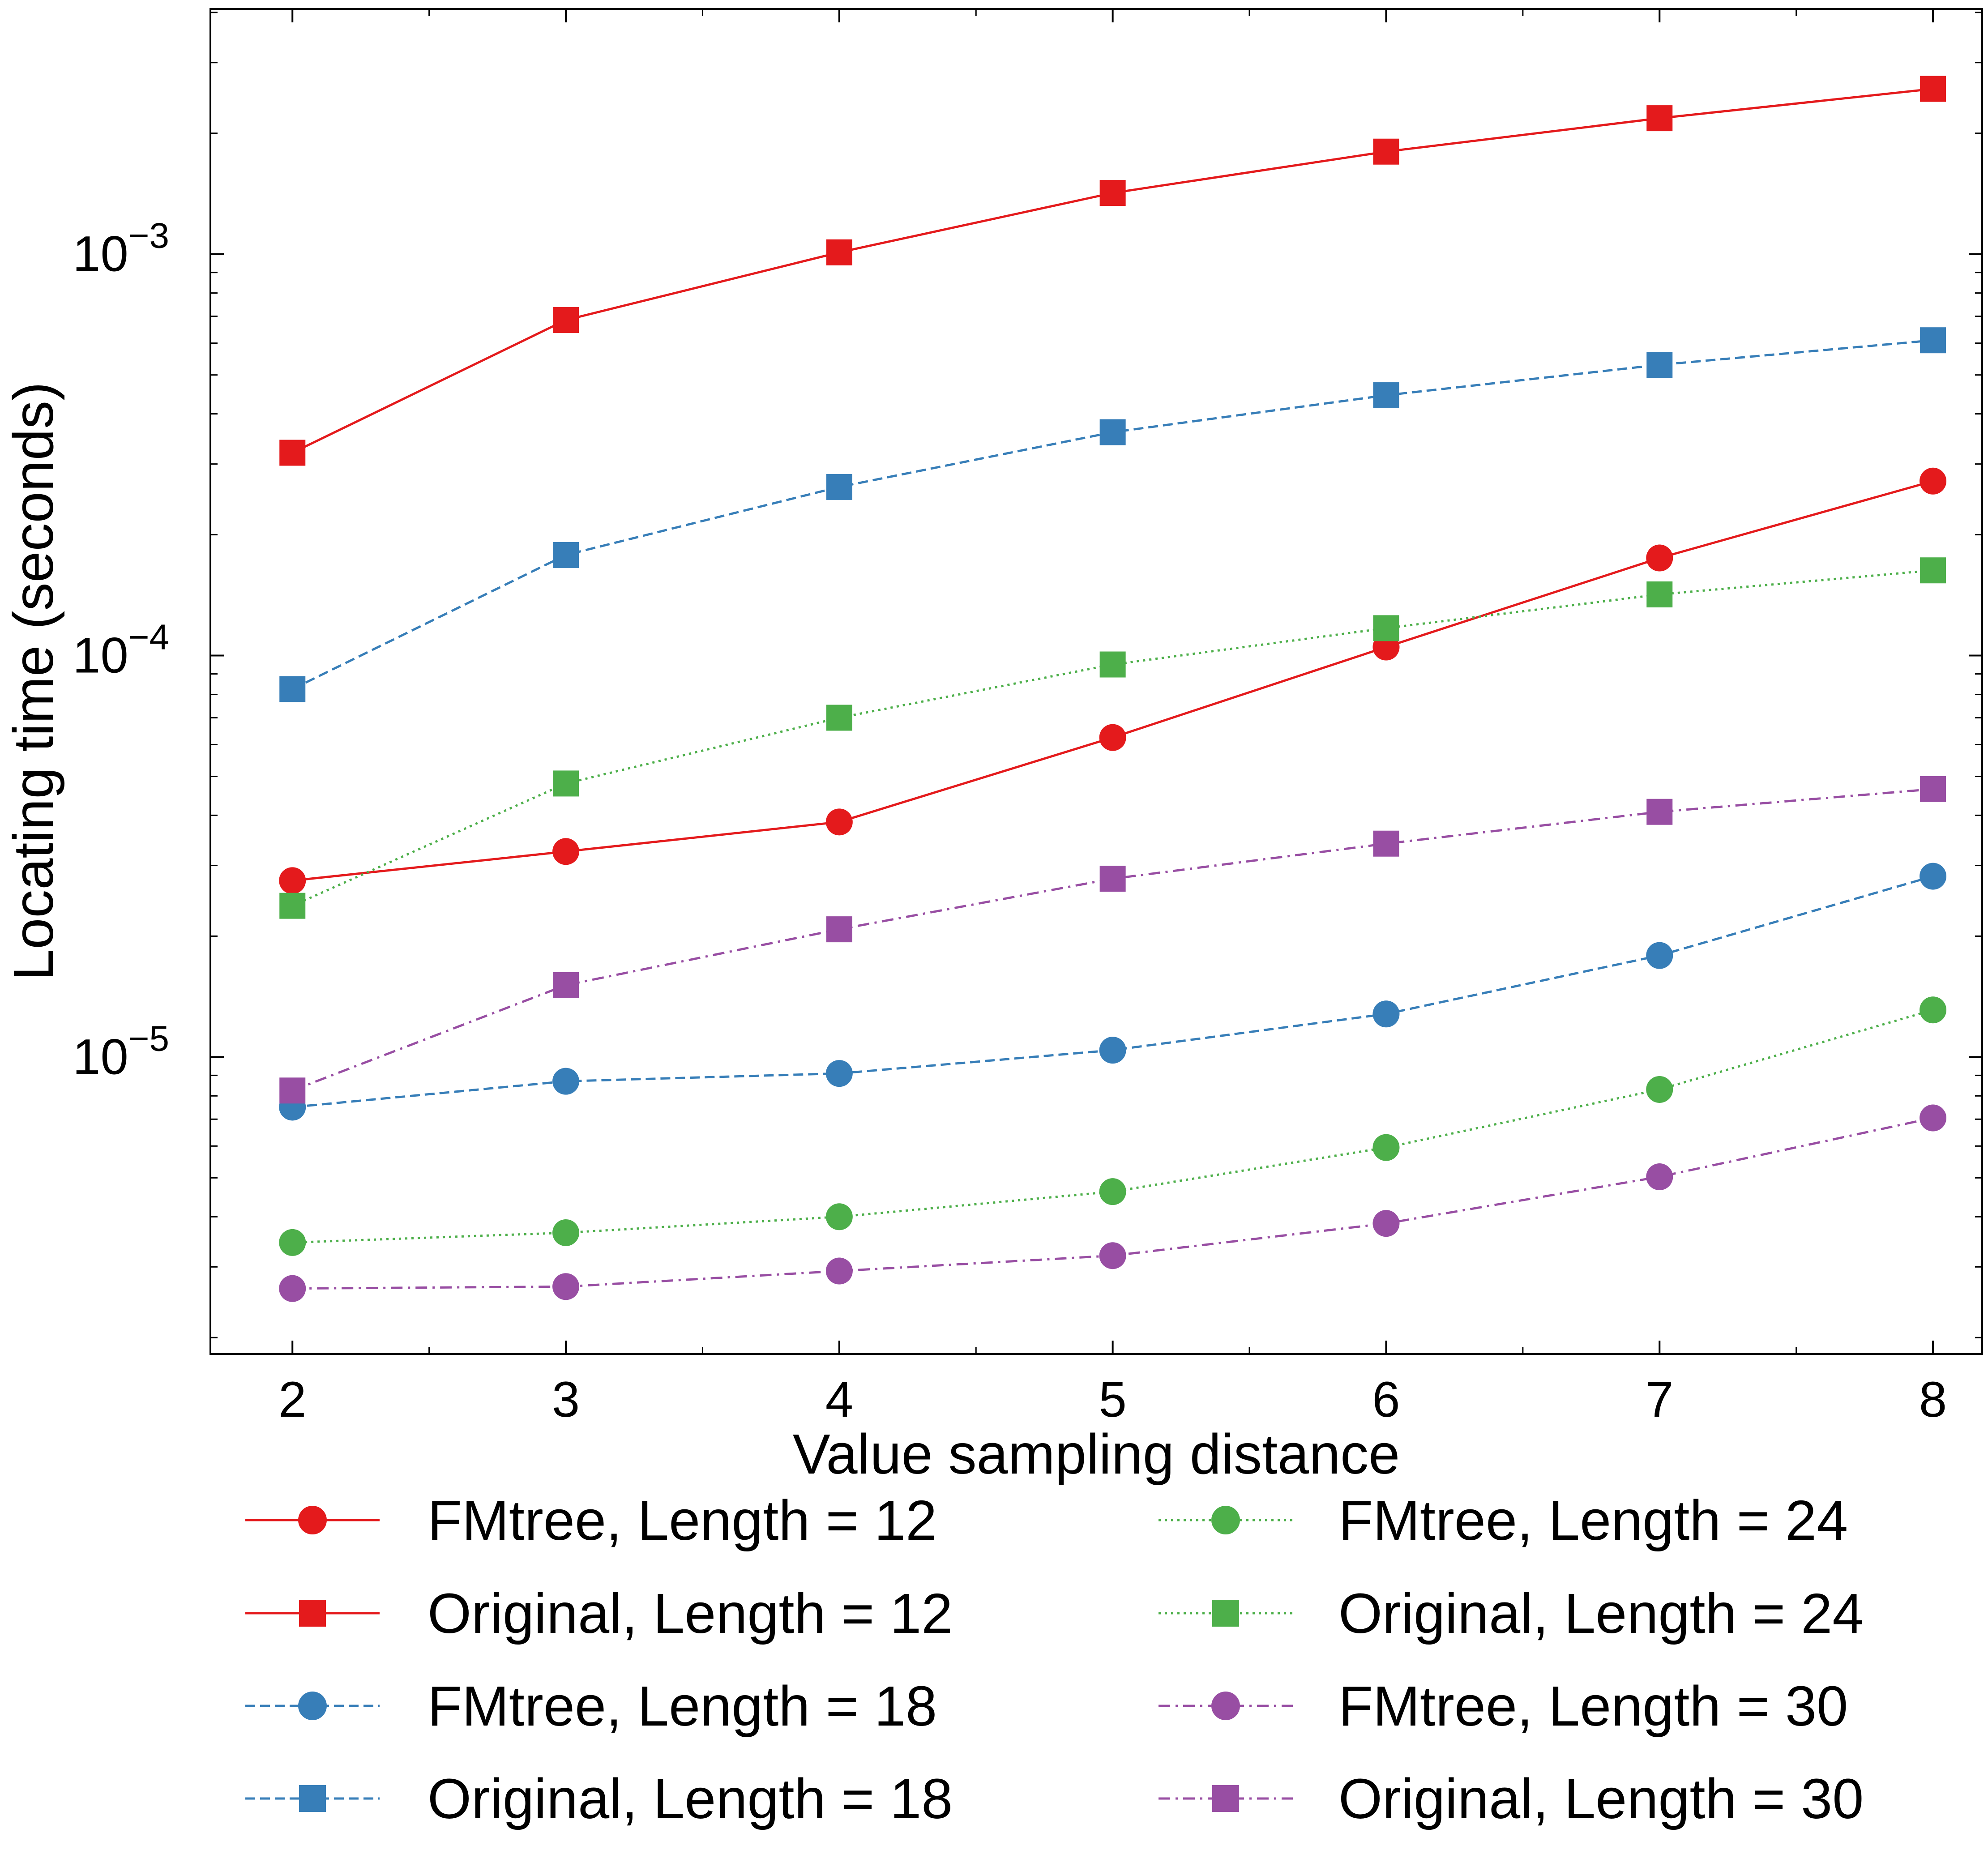  Describe the element at coordinates (1659, 1399) in the screenshot. I see `x-tick-label: 7` at that location.